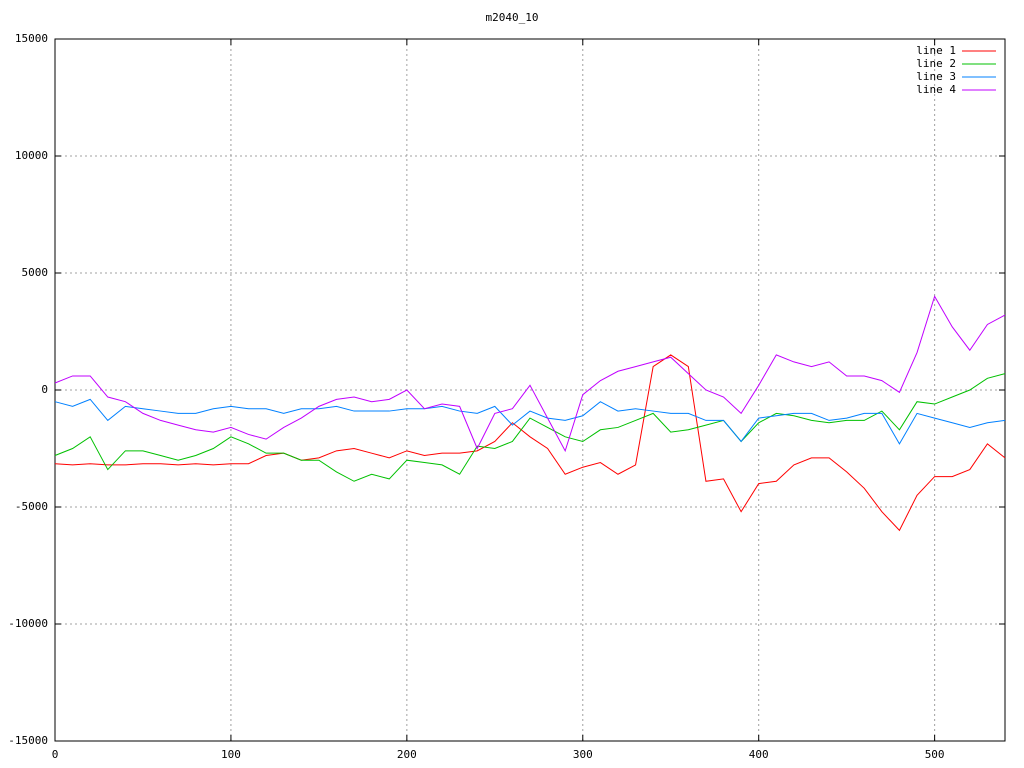 Image resolution: width=1024 pixels, height=768 pixels. What do you see at coordinates (31, 38) in the screenshot?
I see `y-tick-label: 15000` at bounding box center [31, 38].